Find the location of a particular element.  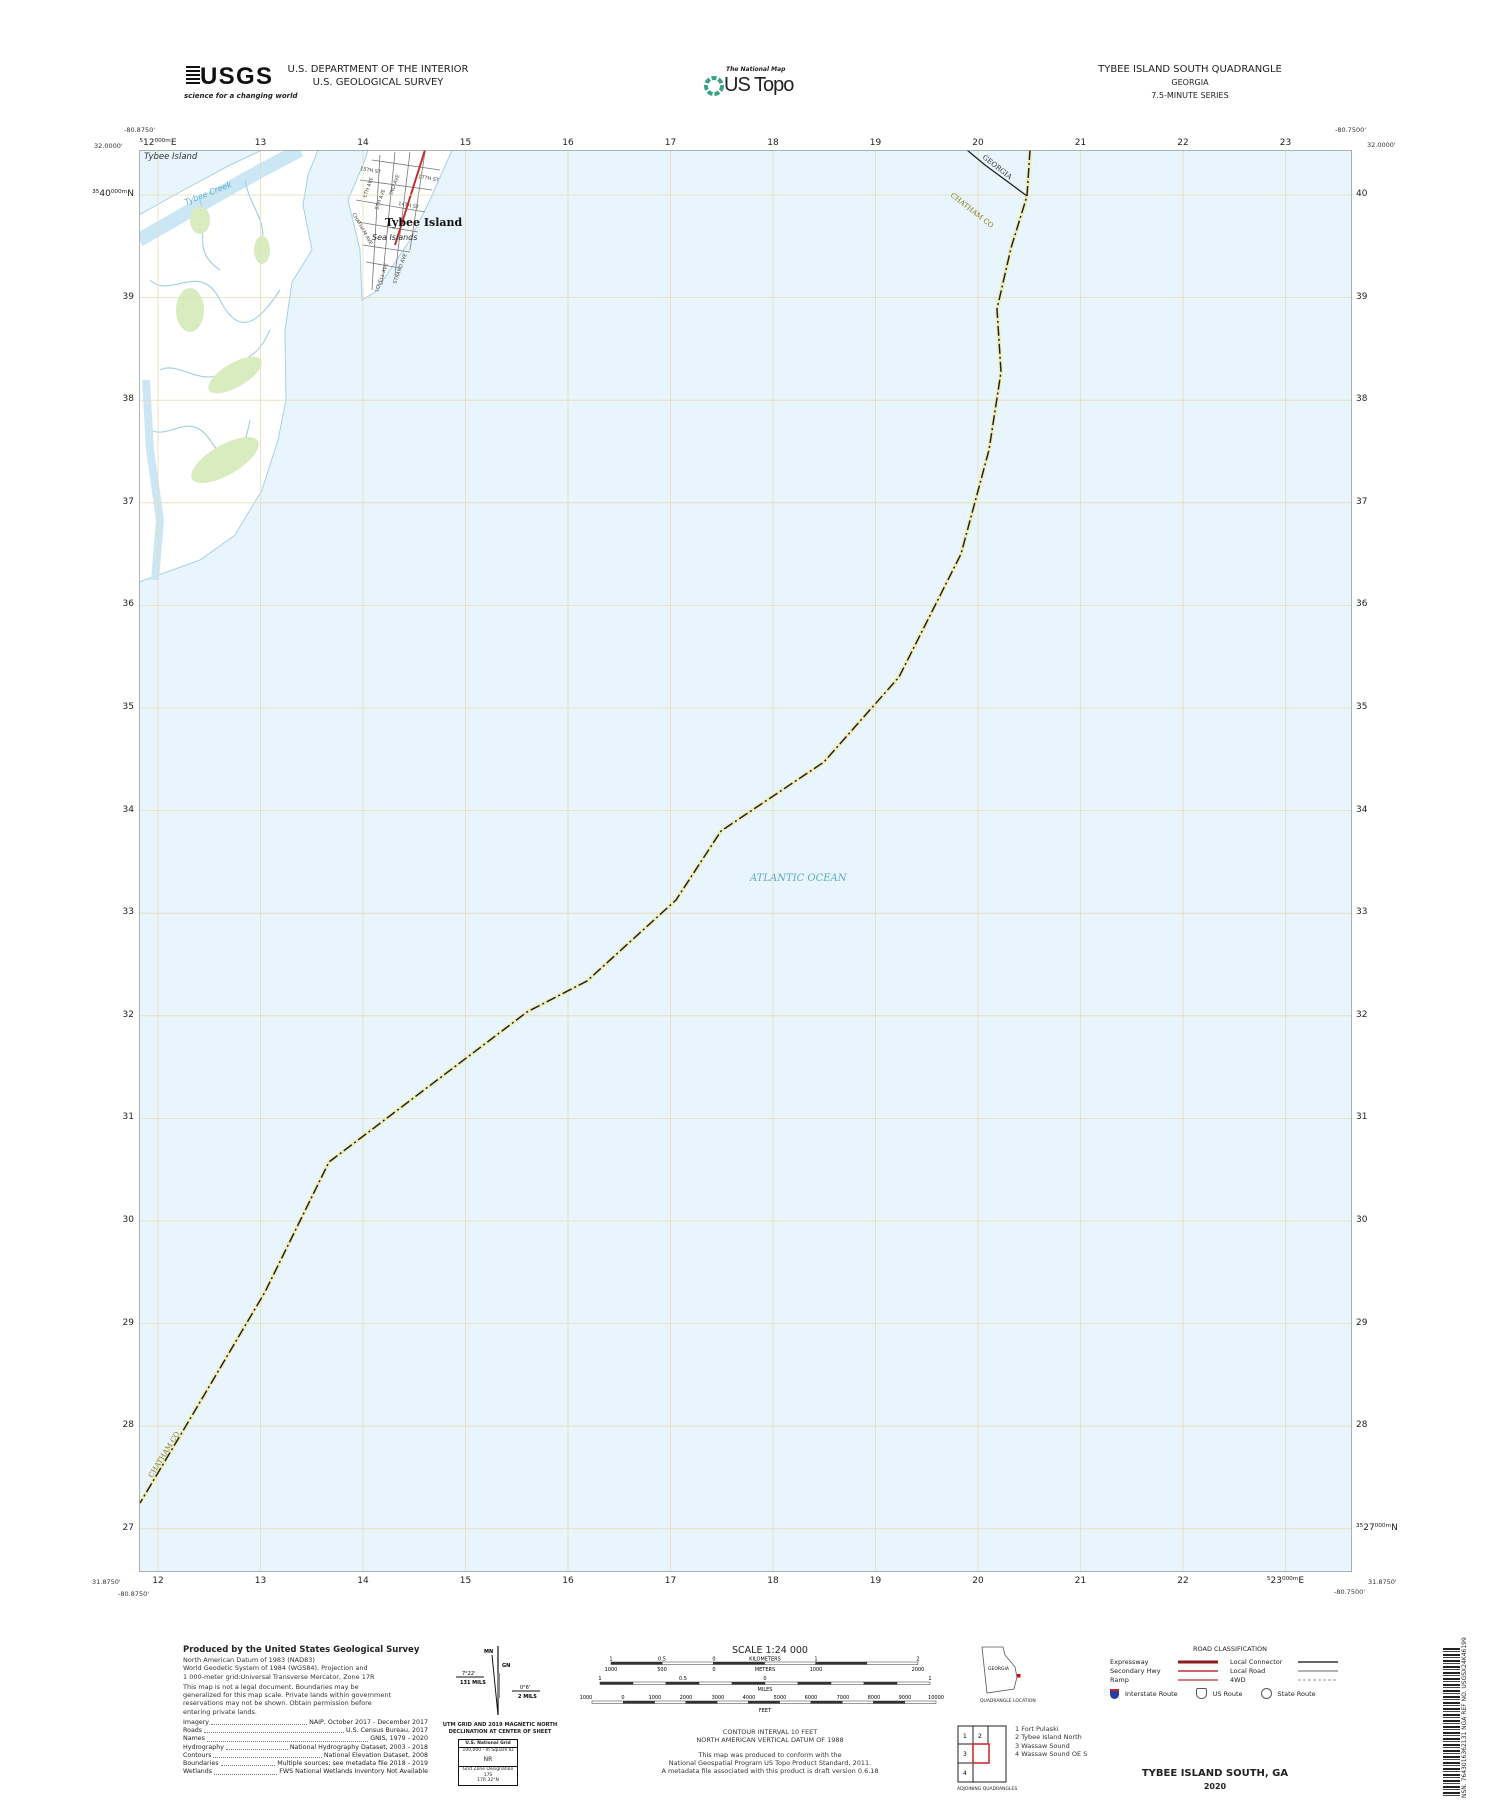

left-northing-label: 37 is located at coordinates (128, 501).